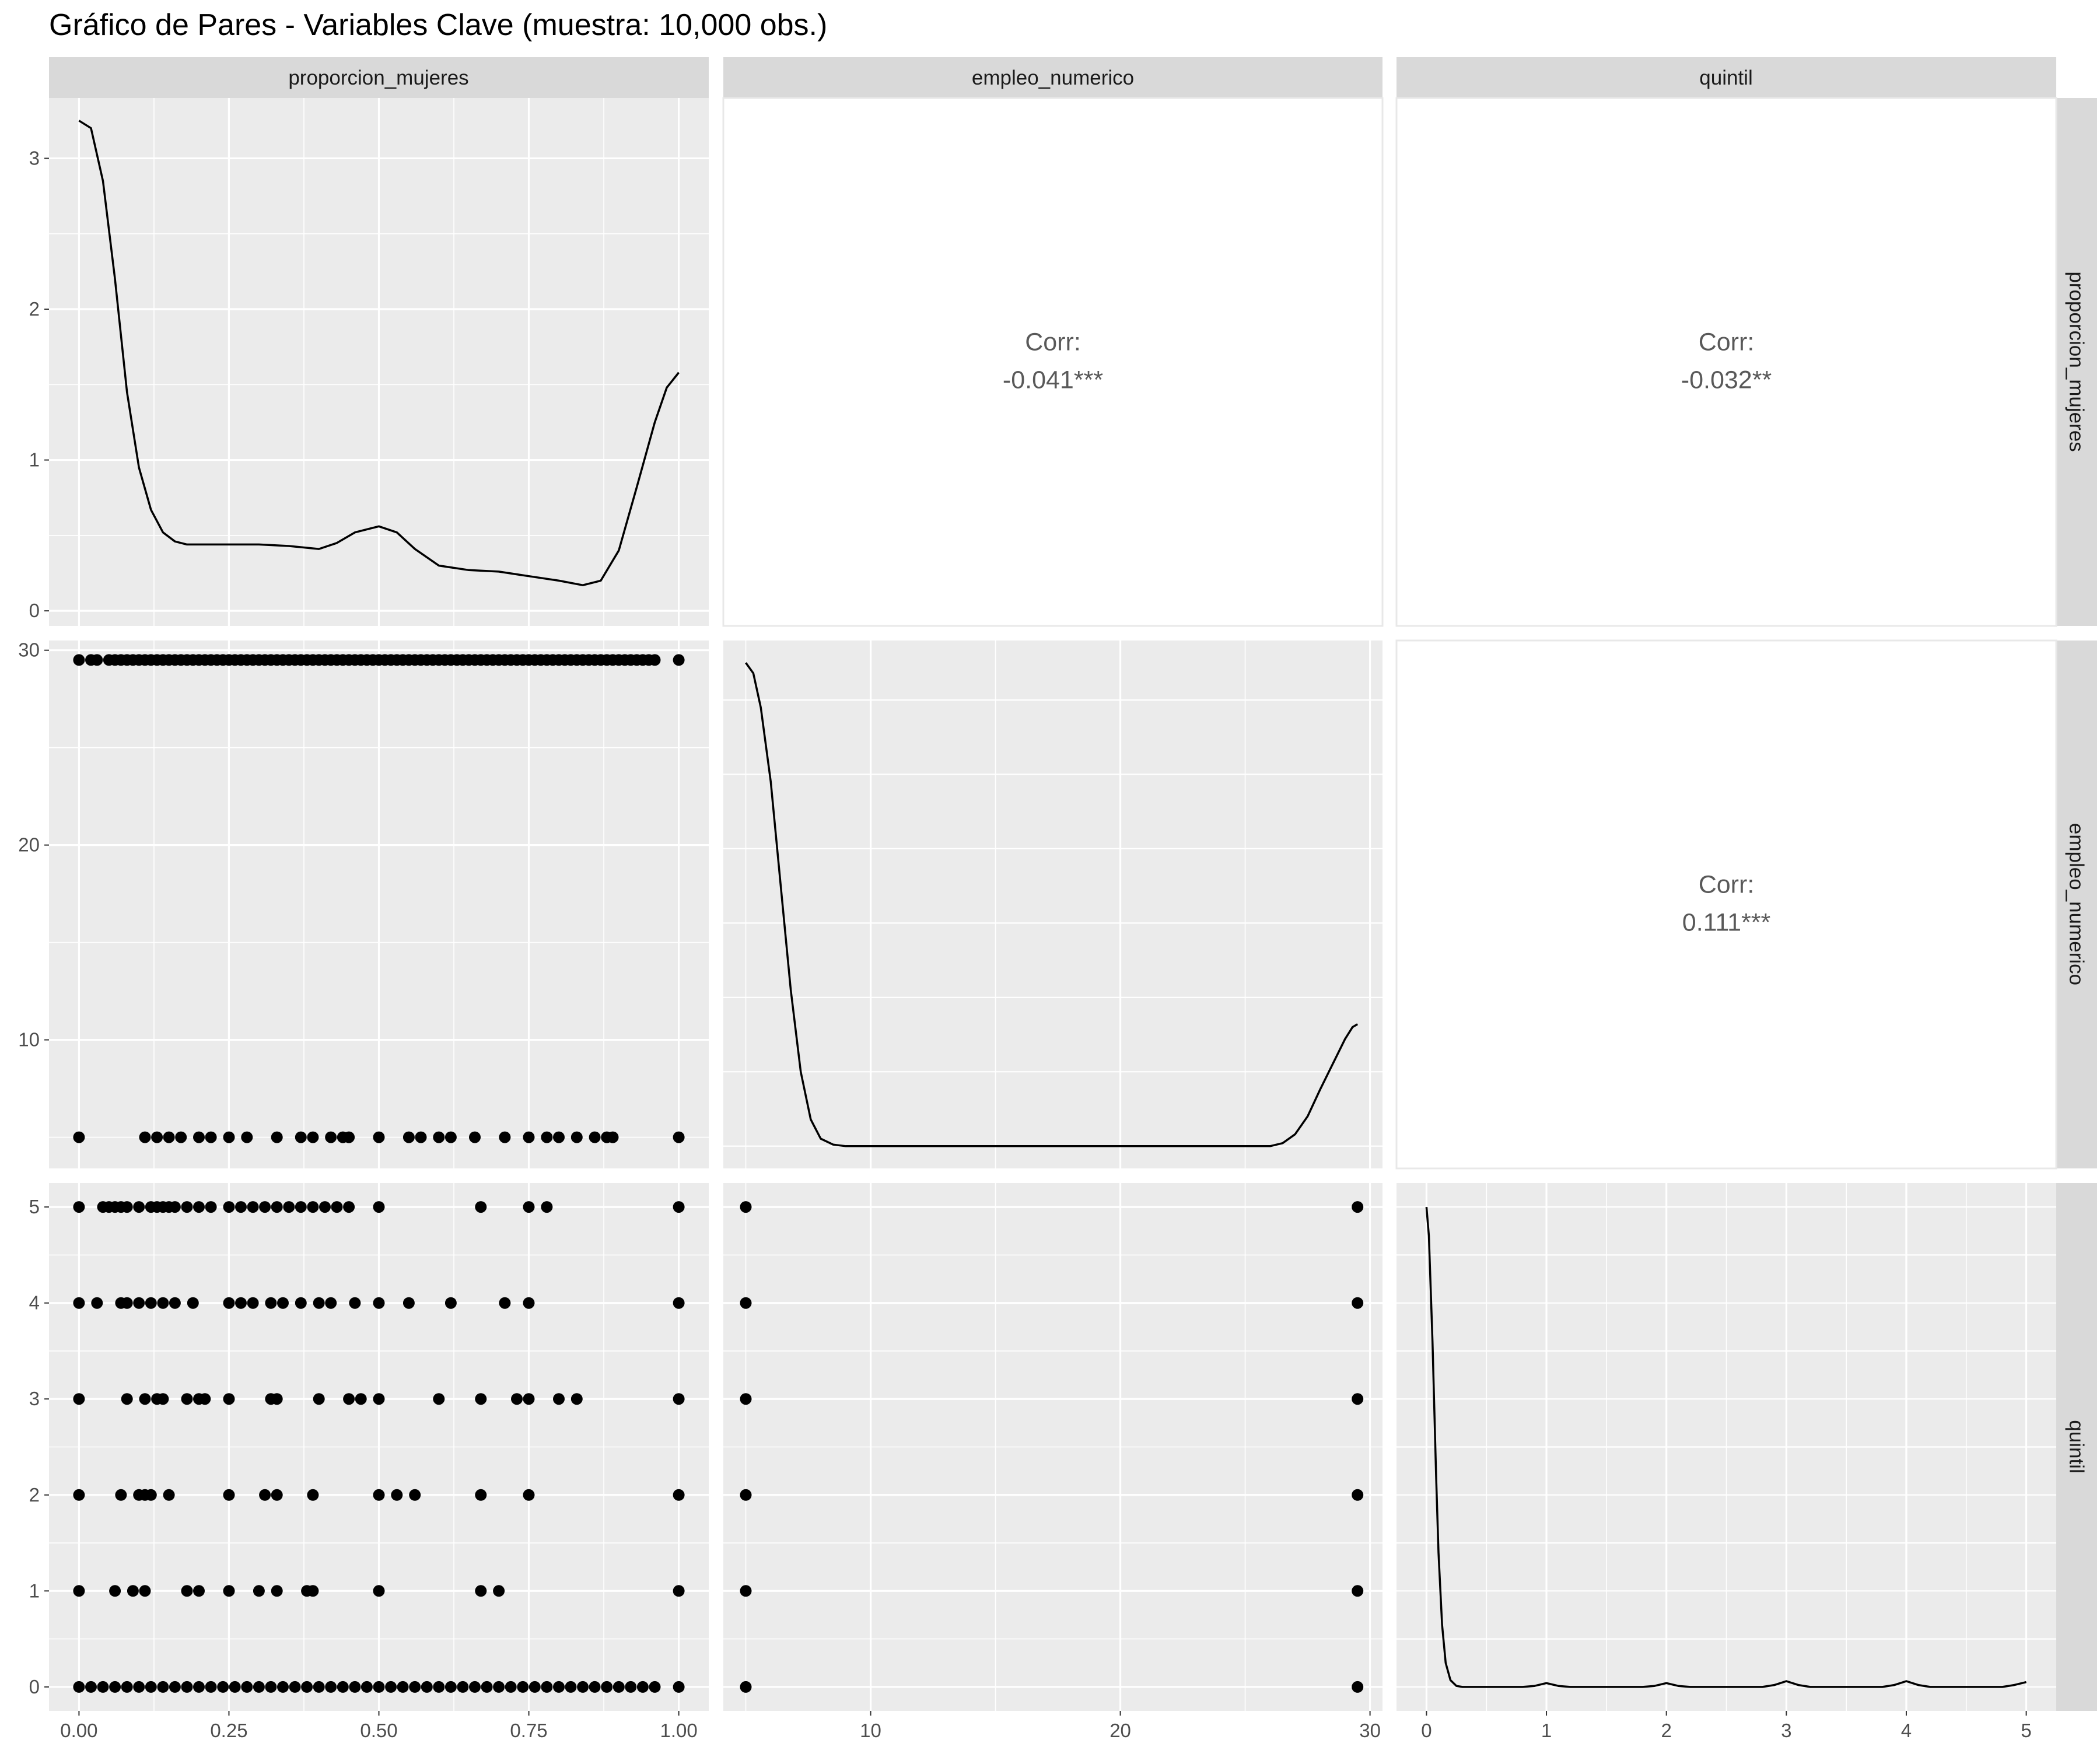  I want to click on plot-panel-r1-c0, so click(379, 904).